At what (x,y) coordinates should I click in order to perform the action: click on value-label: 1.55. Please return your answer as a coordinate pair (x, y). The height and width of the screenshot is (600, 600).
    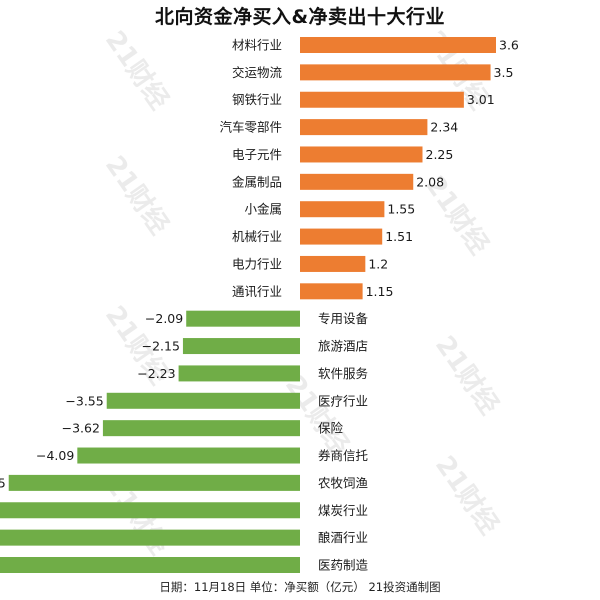
    Looking at the image, I should click on (401, 209).